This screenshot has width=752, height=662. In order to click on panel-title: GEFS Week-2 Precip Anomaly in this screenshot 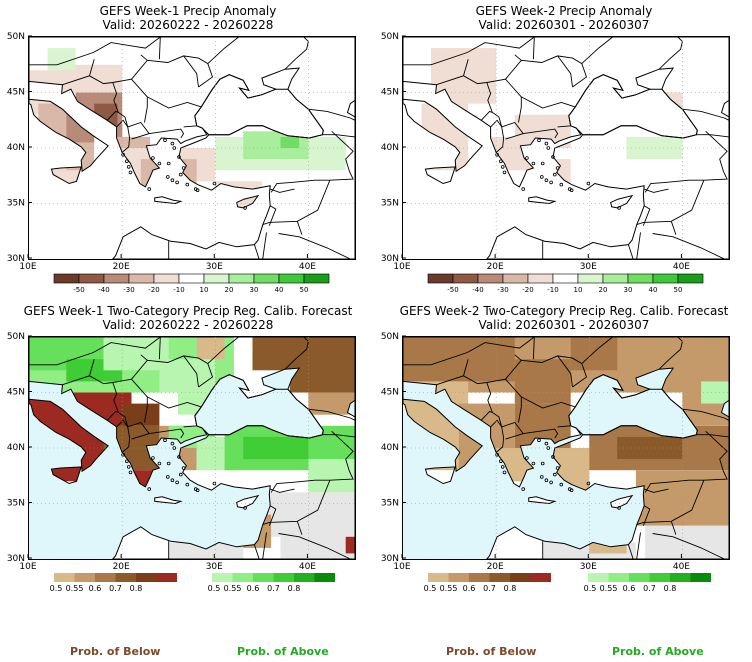, I will do `click(564, 11)`.